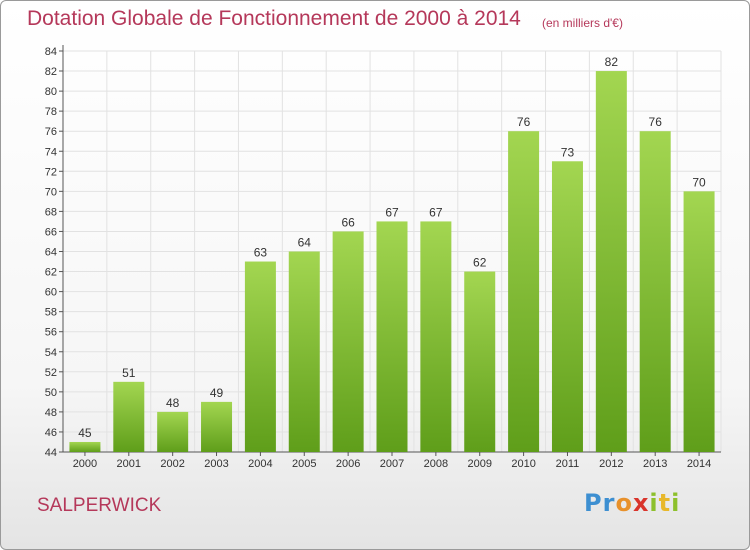 This screenshot has height=550, width=750. Describe the element at coordinates (436, 464) in the screenshot. I see `x-tick-label: 2008` at that location.